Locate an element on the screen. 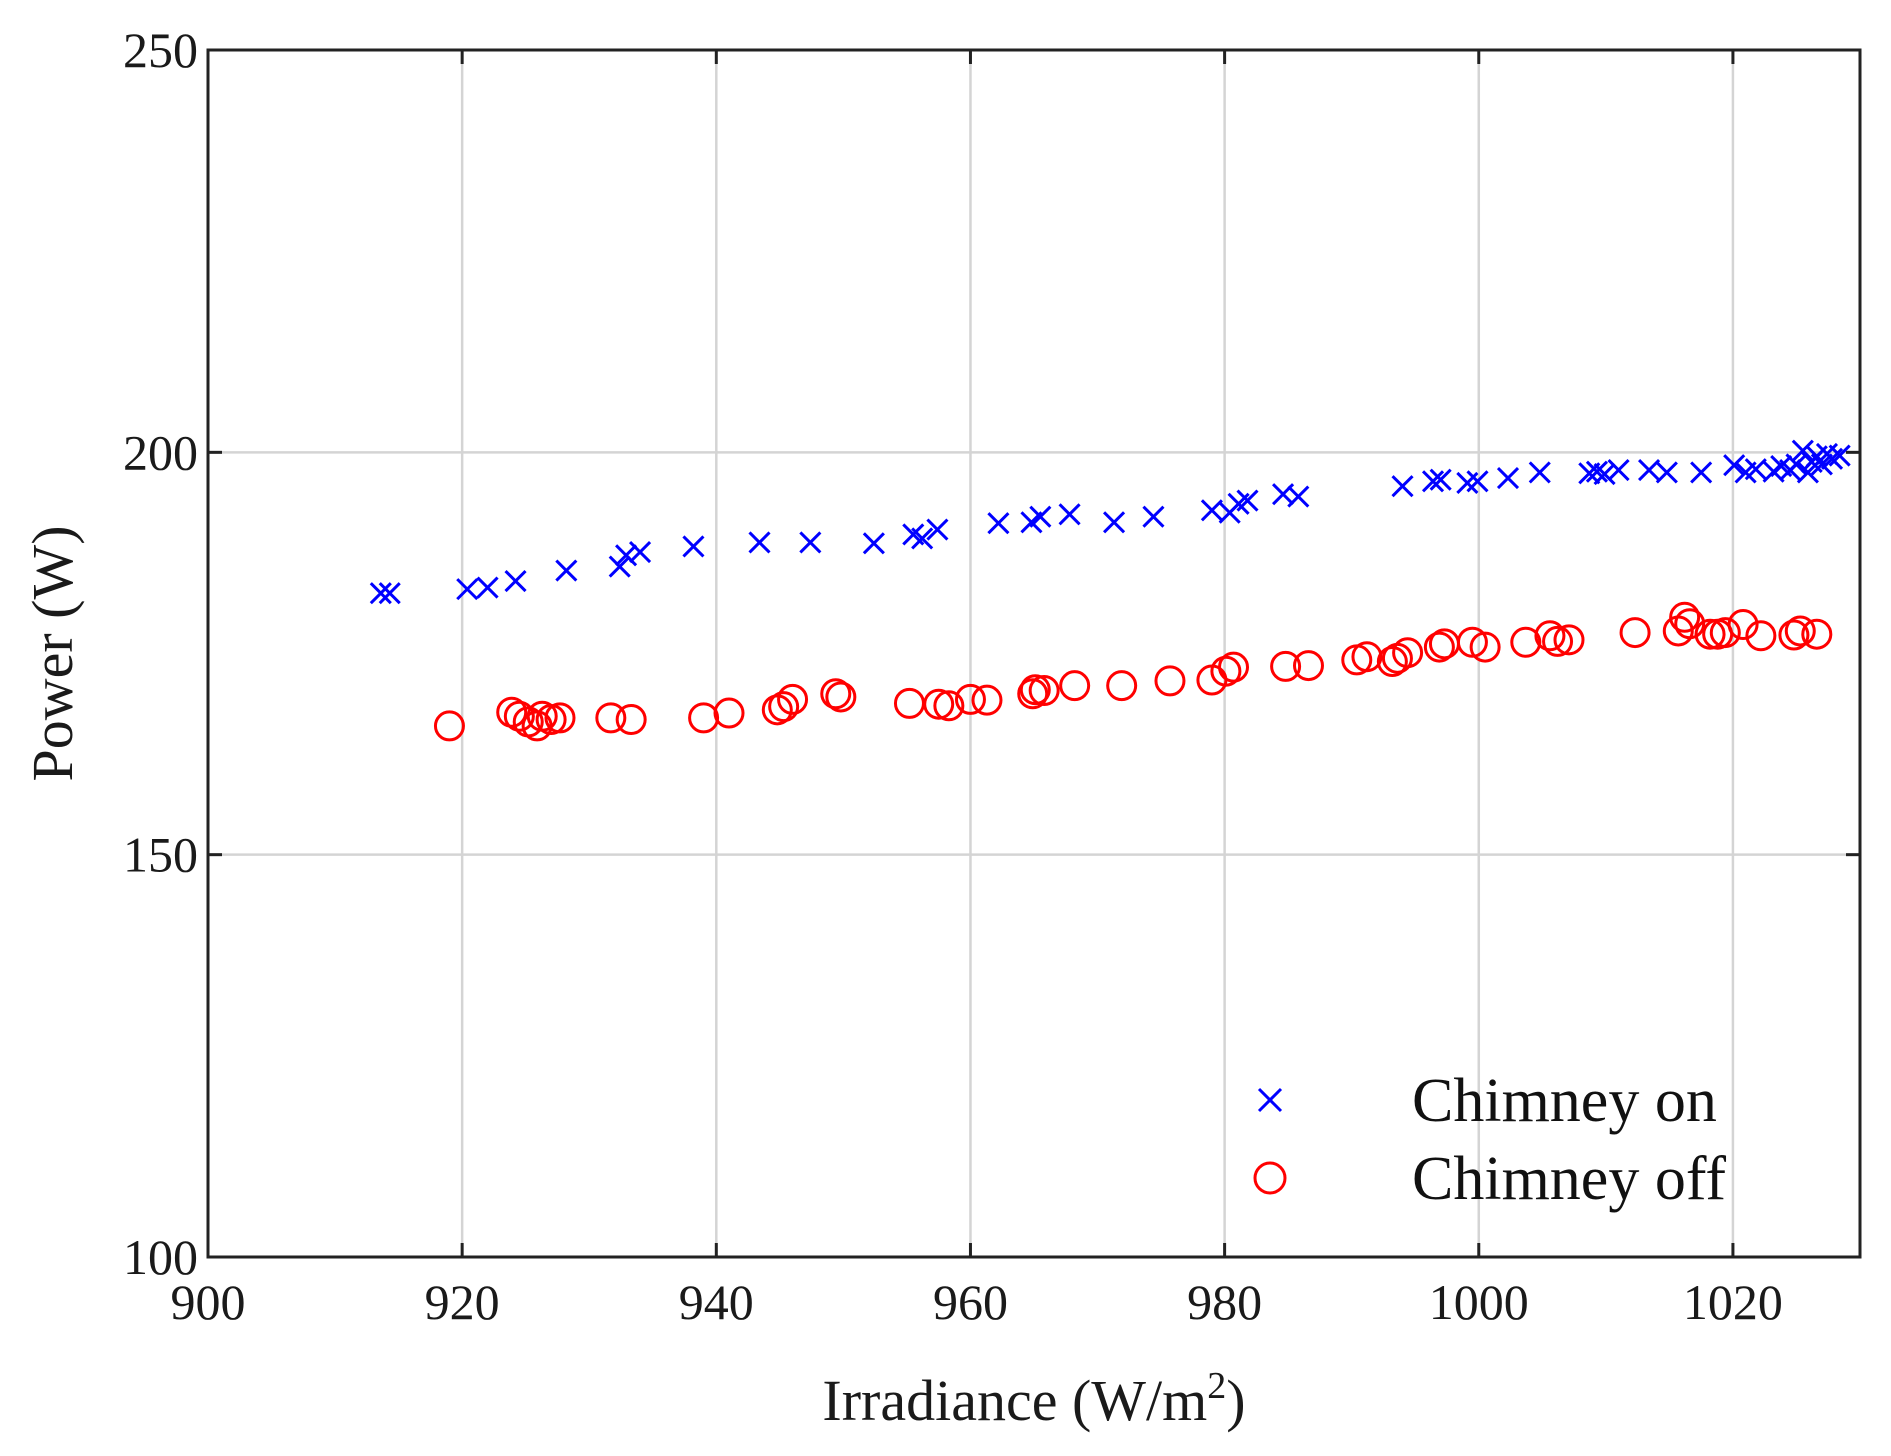 This screenshot has width=1891, height=1456. y-tick-label: 250 is located at coordinates (160, 50).